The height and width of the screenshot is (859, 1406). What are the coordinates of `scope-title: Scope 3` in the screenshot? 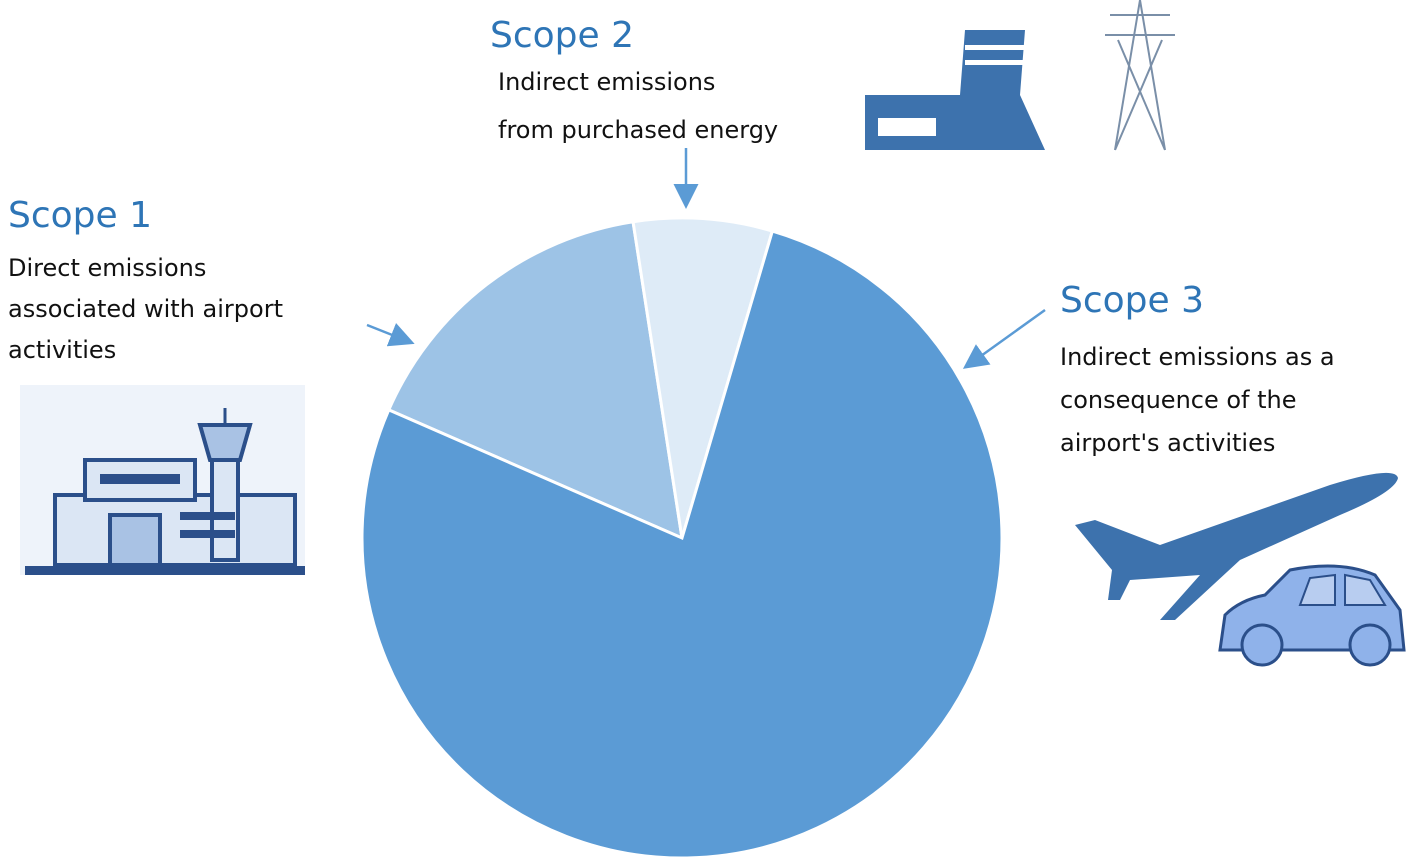 It's located at (1132, 300).